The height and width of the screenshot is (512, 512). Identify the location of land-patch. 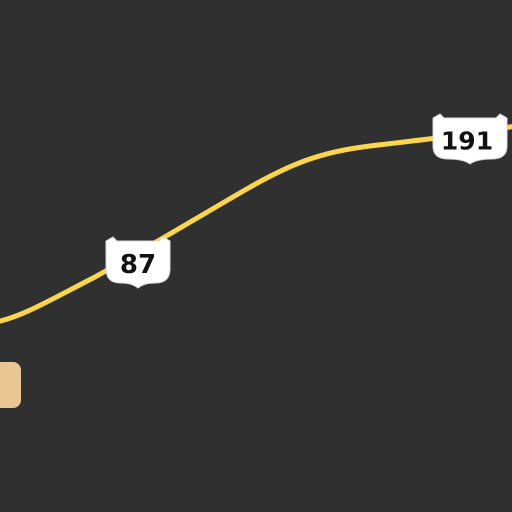
(10, 385).